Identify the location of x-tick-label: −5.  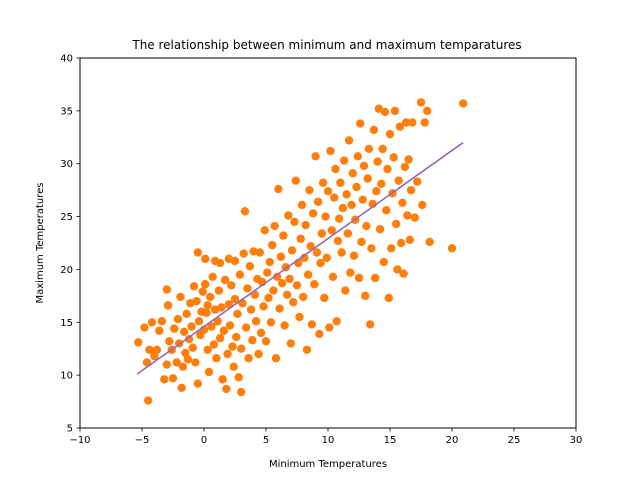
(142, 440).